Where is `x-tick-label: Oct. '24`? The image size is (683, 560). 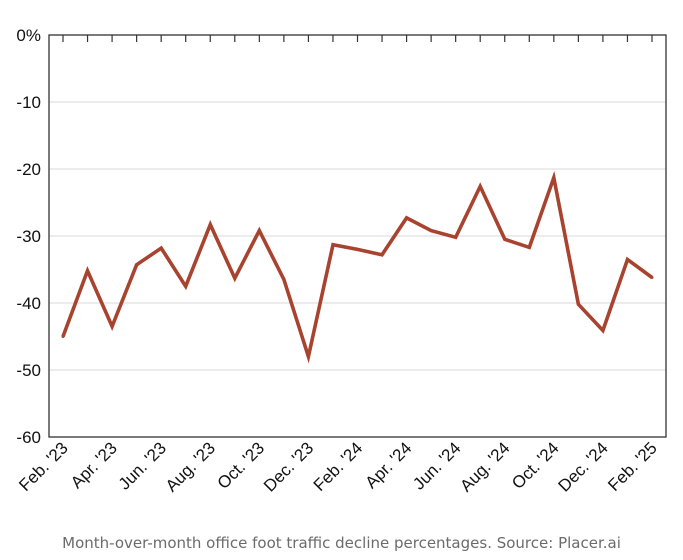
x-tick-label: Oct. '24 is located at coordinates (535, 465).